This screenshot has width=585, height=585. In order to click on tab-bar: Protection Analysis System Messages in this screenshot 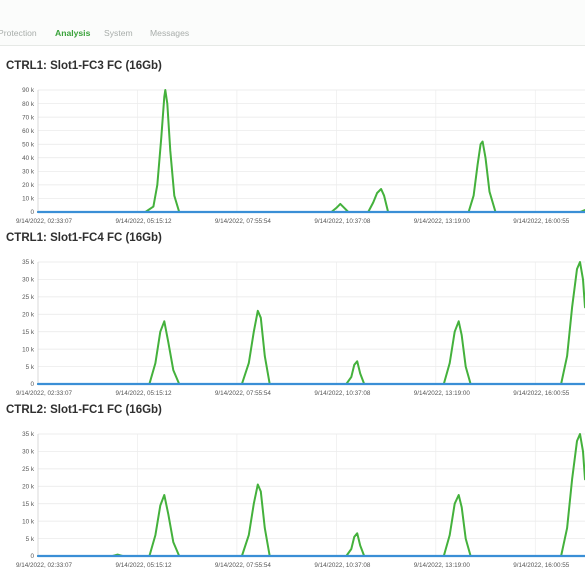, I will do `click(292, 23)`.